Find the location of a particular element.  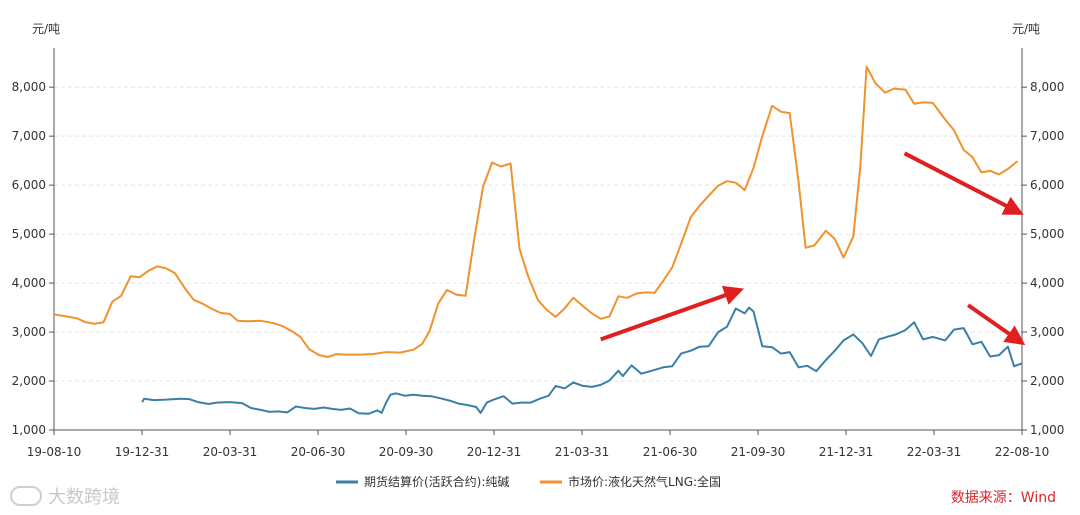

x-tick-label: 20-06-30 is located at coordinates (318, 452).